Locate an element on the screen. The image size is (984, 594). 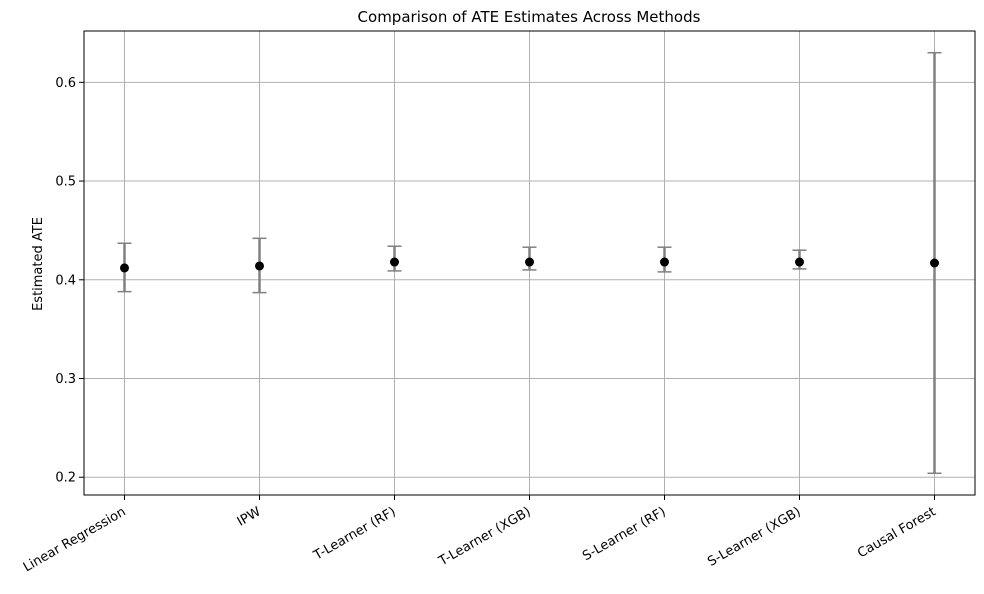
y-tick-label: 0.2 is located at coordinates (65, 478).